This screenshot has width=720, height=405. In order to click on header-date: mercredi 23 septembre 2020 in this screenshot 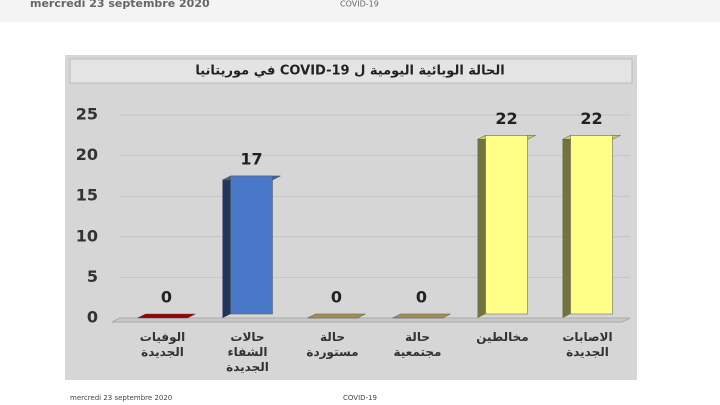, I will do `click(120, 5)`.